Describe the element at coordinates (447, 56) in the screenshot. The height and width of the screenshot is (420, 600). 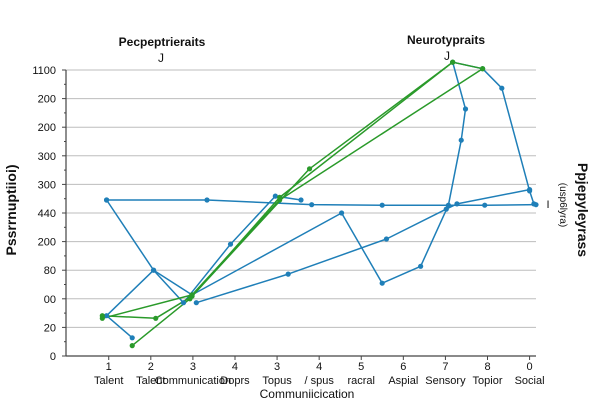
I see `legend-marker-blue: J` at that location.